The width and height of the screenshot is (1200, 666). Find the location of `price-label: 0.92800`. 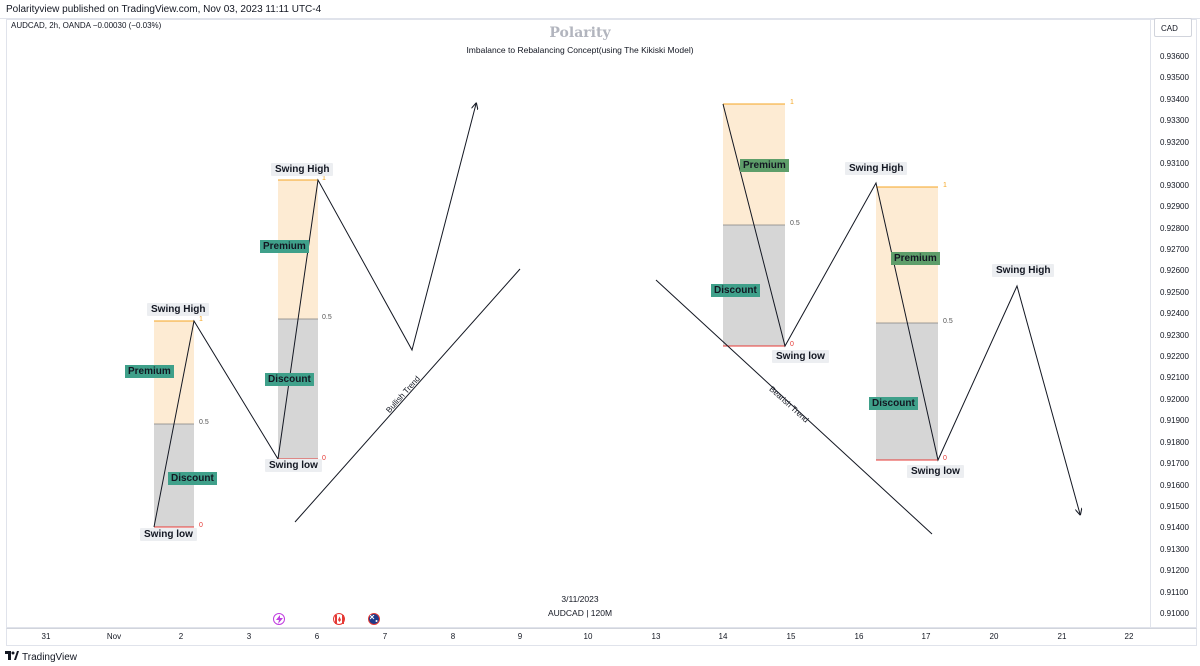

price-label: 0.92800 is located at coordinates (1174, 228).